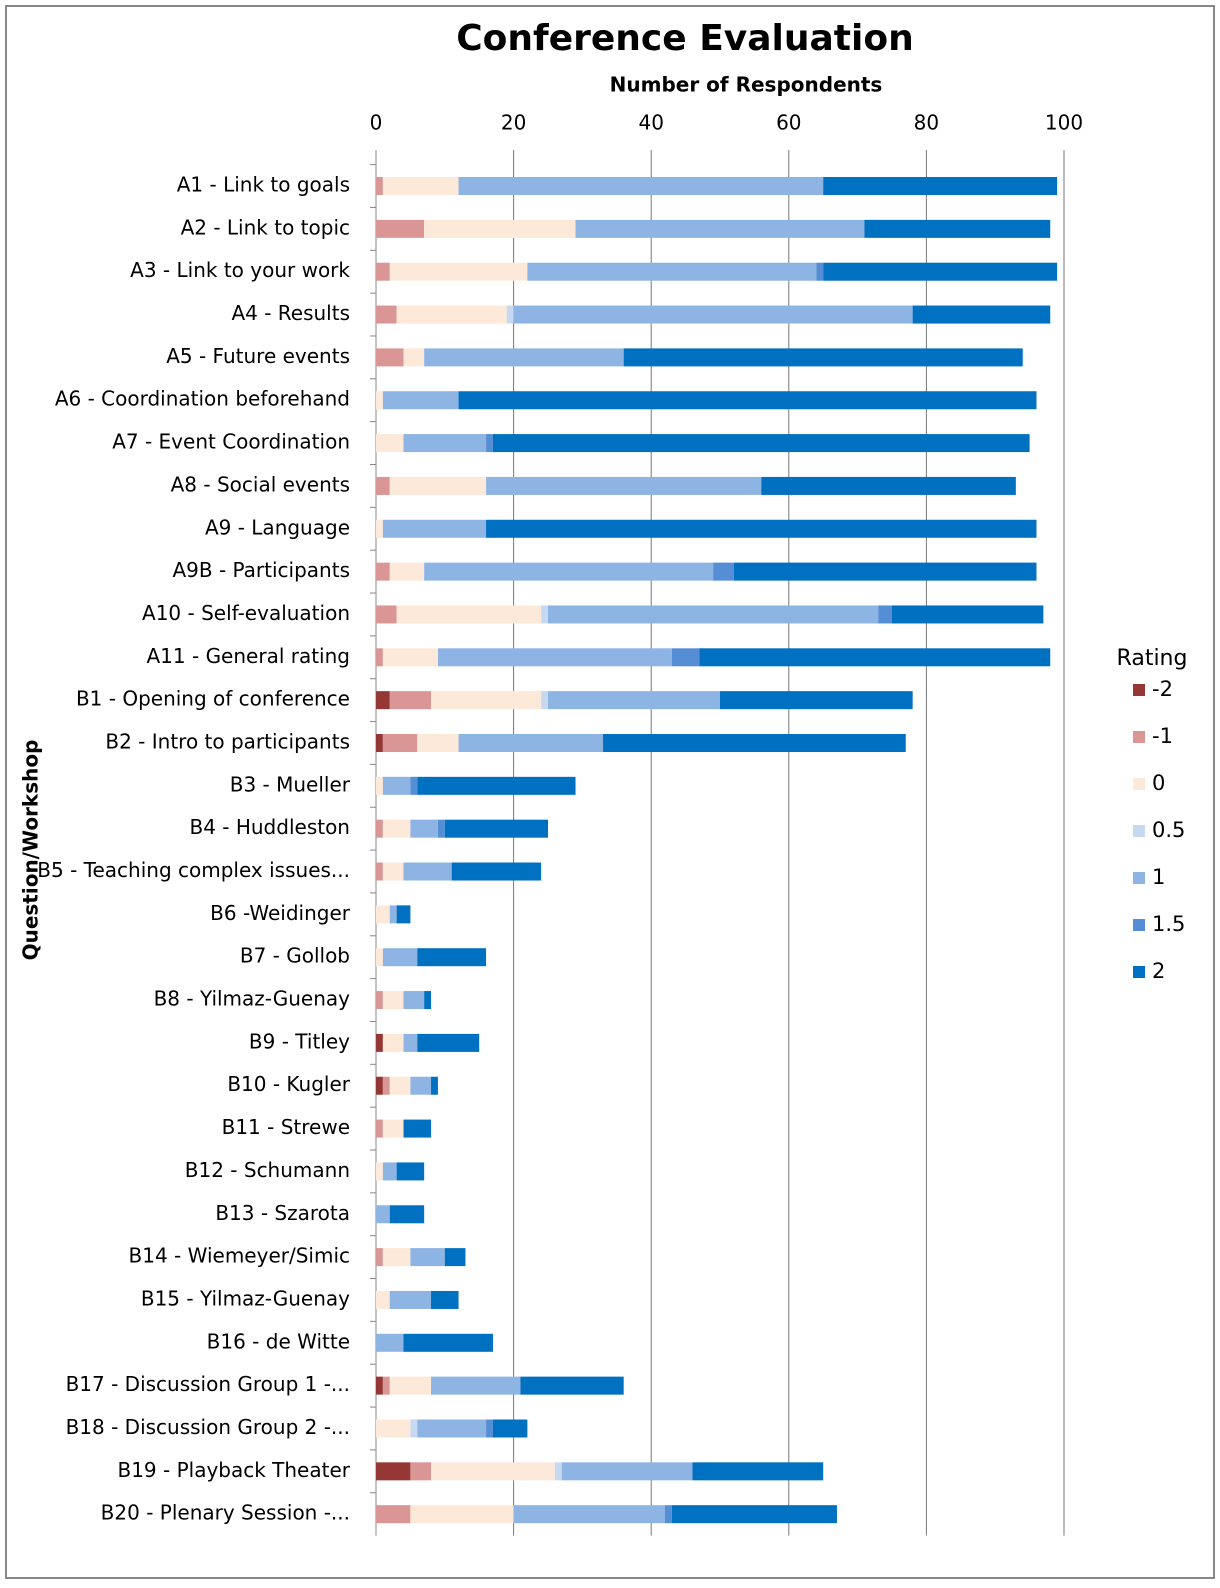 The width and height of the screenshot is (1220, 1588). I want to click on x-tick-label: 40, so click(650, 123).